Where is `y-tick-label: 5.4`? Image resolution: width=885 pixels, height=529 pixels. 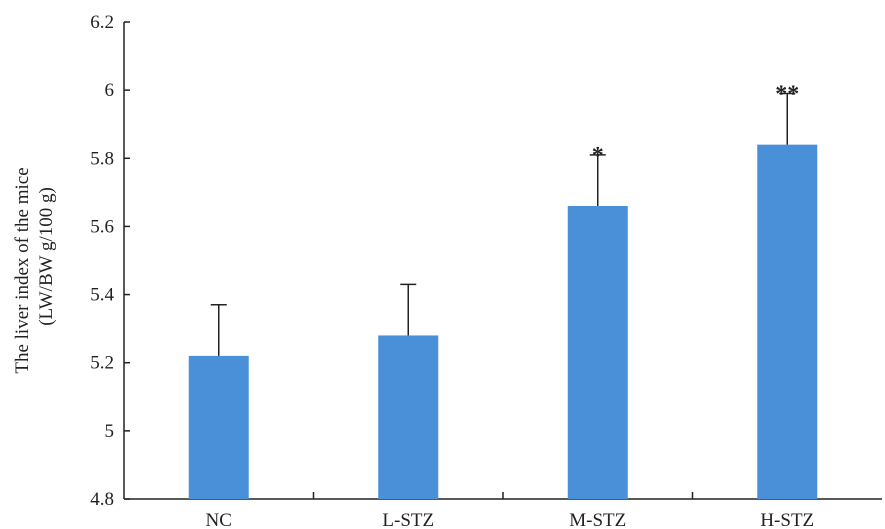
y-tick-label: 5.4 is located at coordinates (102, 295).